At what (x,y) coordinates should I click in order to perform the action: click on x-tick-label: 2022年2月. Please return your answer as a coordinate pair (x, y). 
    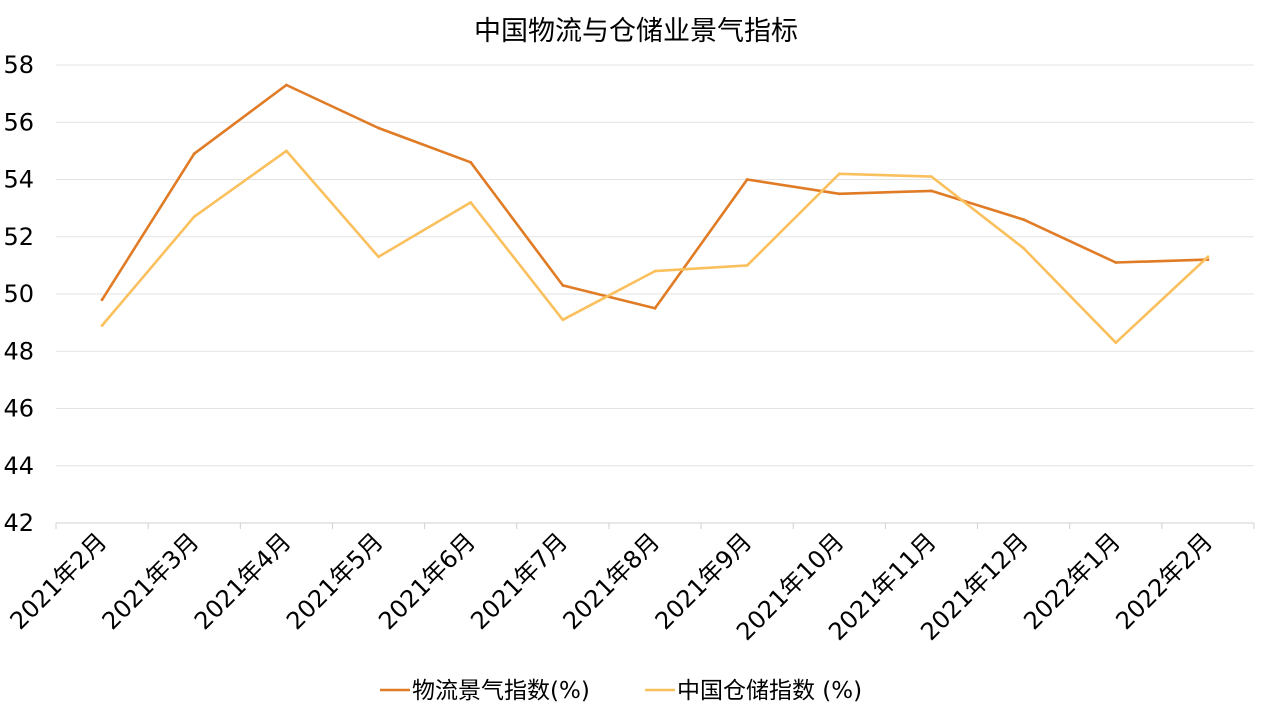
    Looking at the image, I should click on (1164, 581).